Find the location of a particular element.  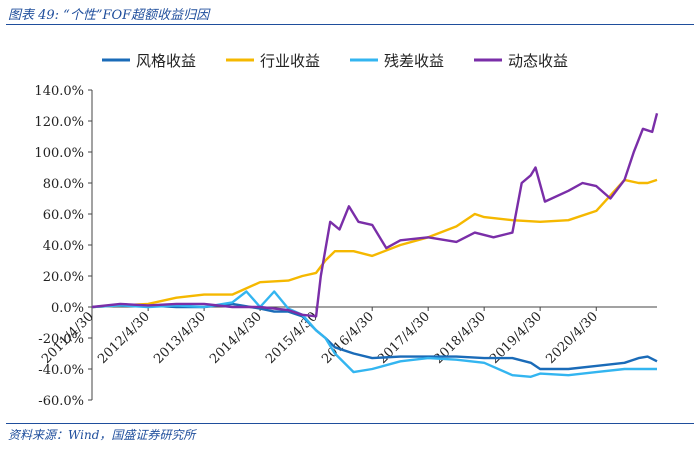

x-tick-label: 2020/4/30 is located at coordinates (572, 338).